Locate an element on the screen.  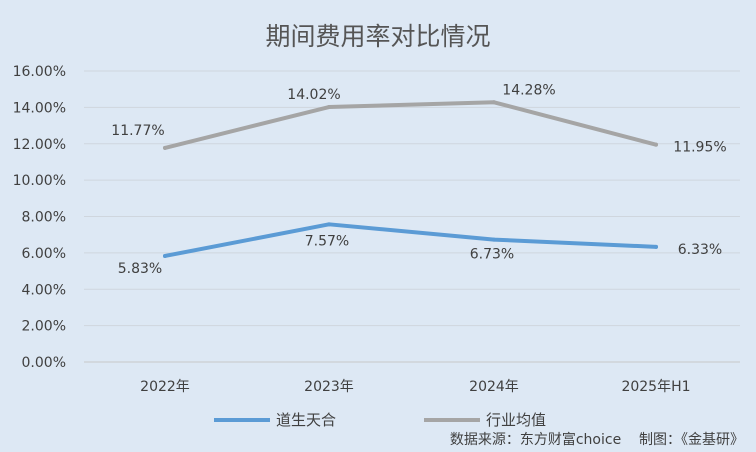
data-label: 14.28% is located at coordinates (528, 90).